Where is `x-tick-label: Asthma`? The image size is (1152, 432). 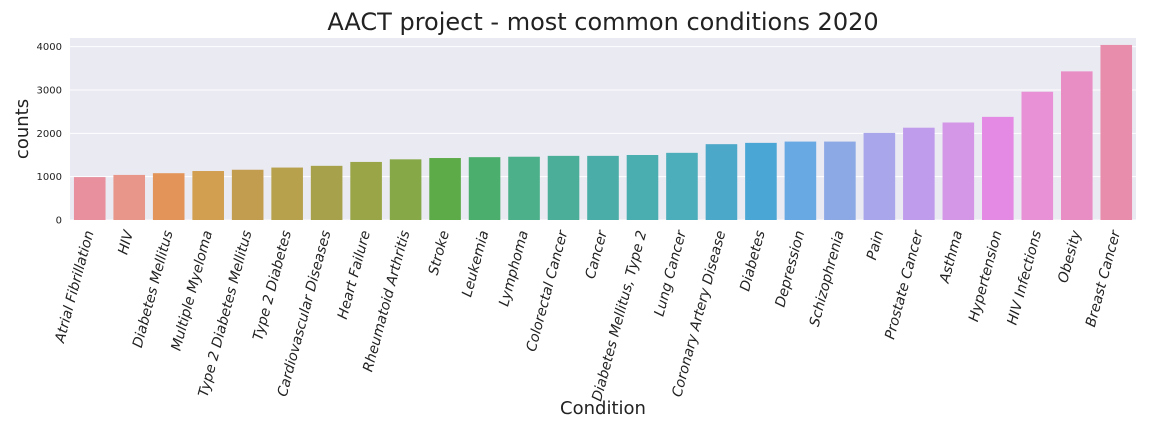
x-tick-label: Asthma is located at coordinates (952, 257).